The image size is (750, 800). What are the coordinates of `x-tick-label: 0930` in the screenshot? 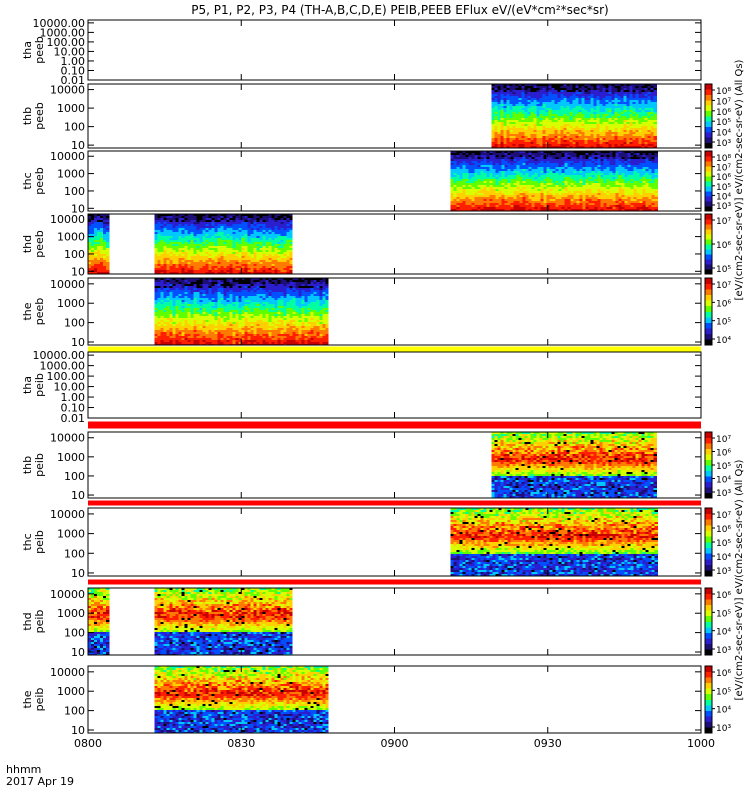 It's located at (548, 743).